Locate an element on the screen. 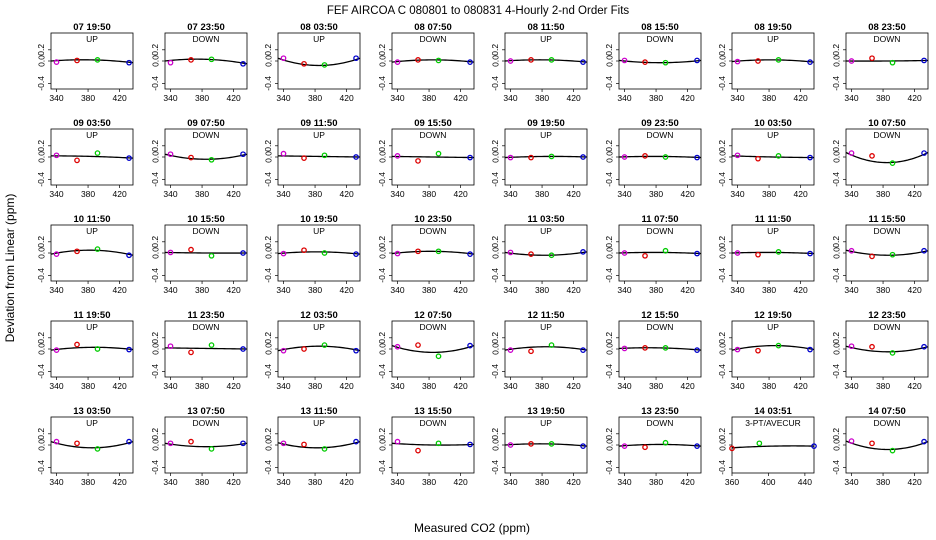 This screenshot has height=540, width=936. panel-subtitle: 3-PT/AVECUR is located at coordinates (773, 423).